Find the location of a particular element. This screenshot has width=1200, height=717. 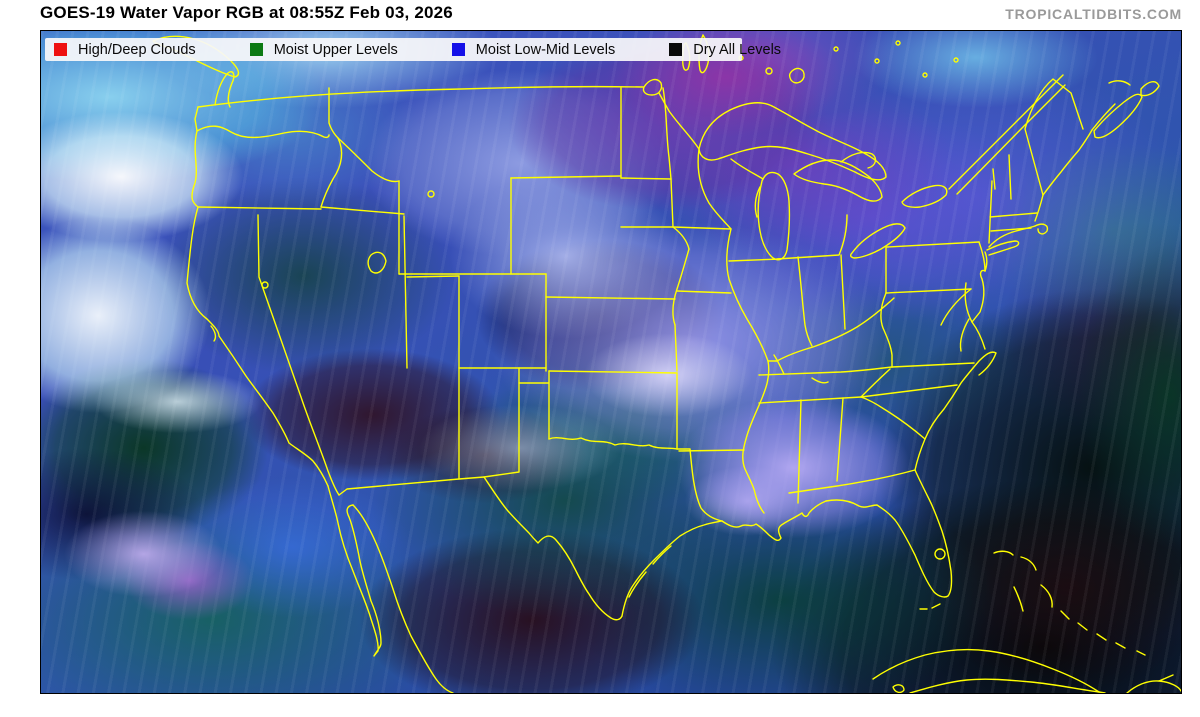

sd-mn-border is located at coordinates (672, 203).